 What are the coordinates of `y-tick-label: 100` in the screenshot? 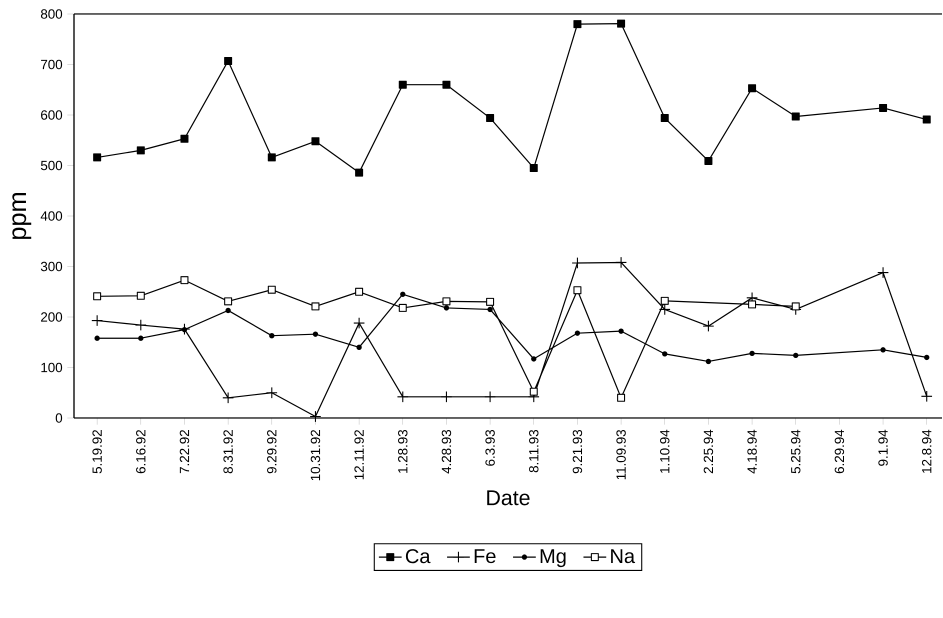 It's located at (51, 367).